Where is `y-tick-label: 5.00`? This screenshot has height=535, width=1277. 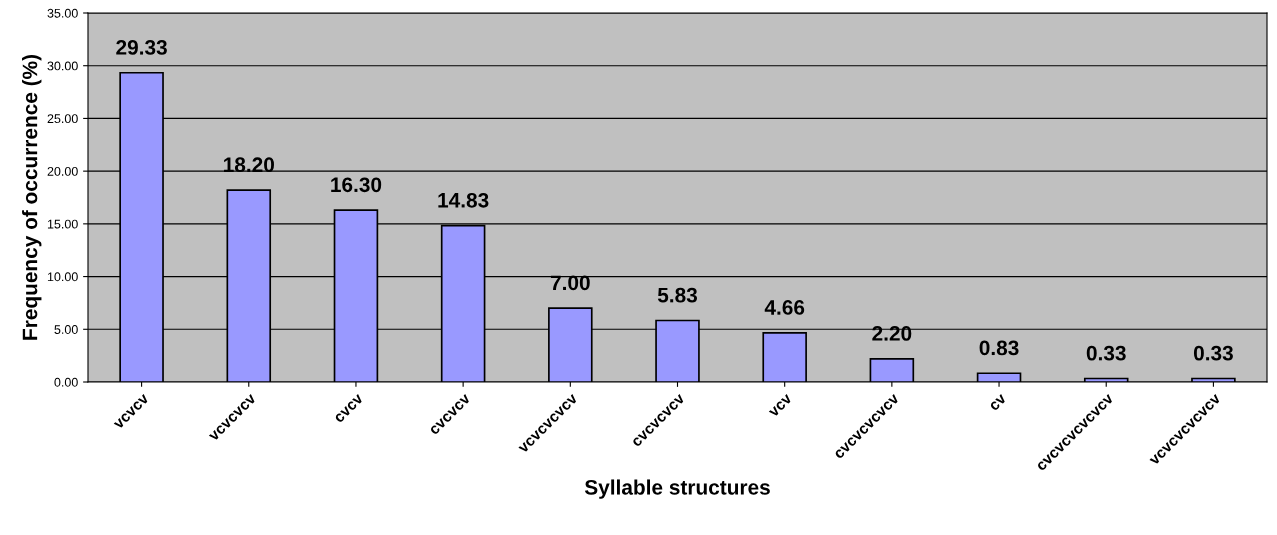
y-tick-label: 5.00 is located at coordinates (66, 329).